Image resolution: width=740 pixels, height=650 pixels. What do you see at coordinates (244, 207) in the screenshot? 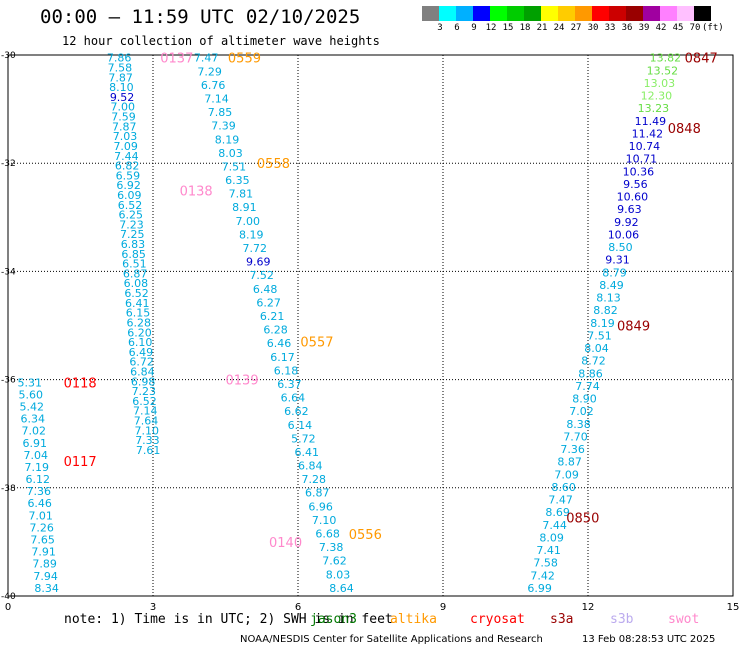
I see `wave-height-value: 8.91` at bounding box center [244, 207].